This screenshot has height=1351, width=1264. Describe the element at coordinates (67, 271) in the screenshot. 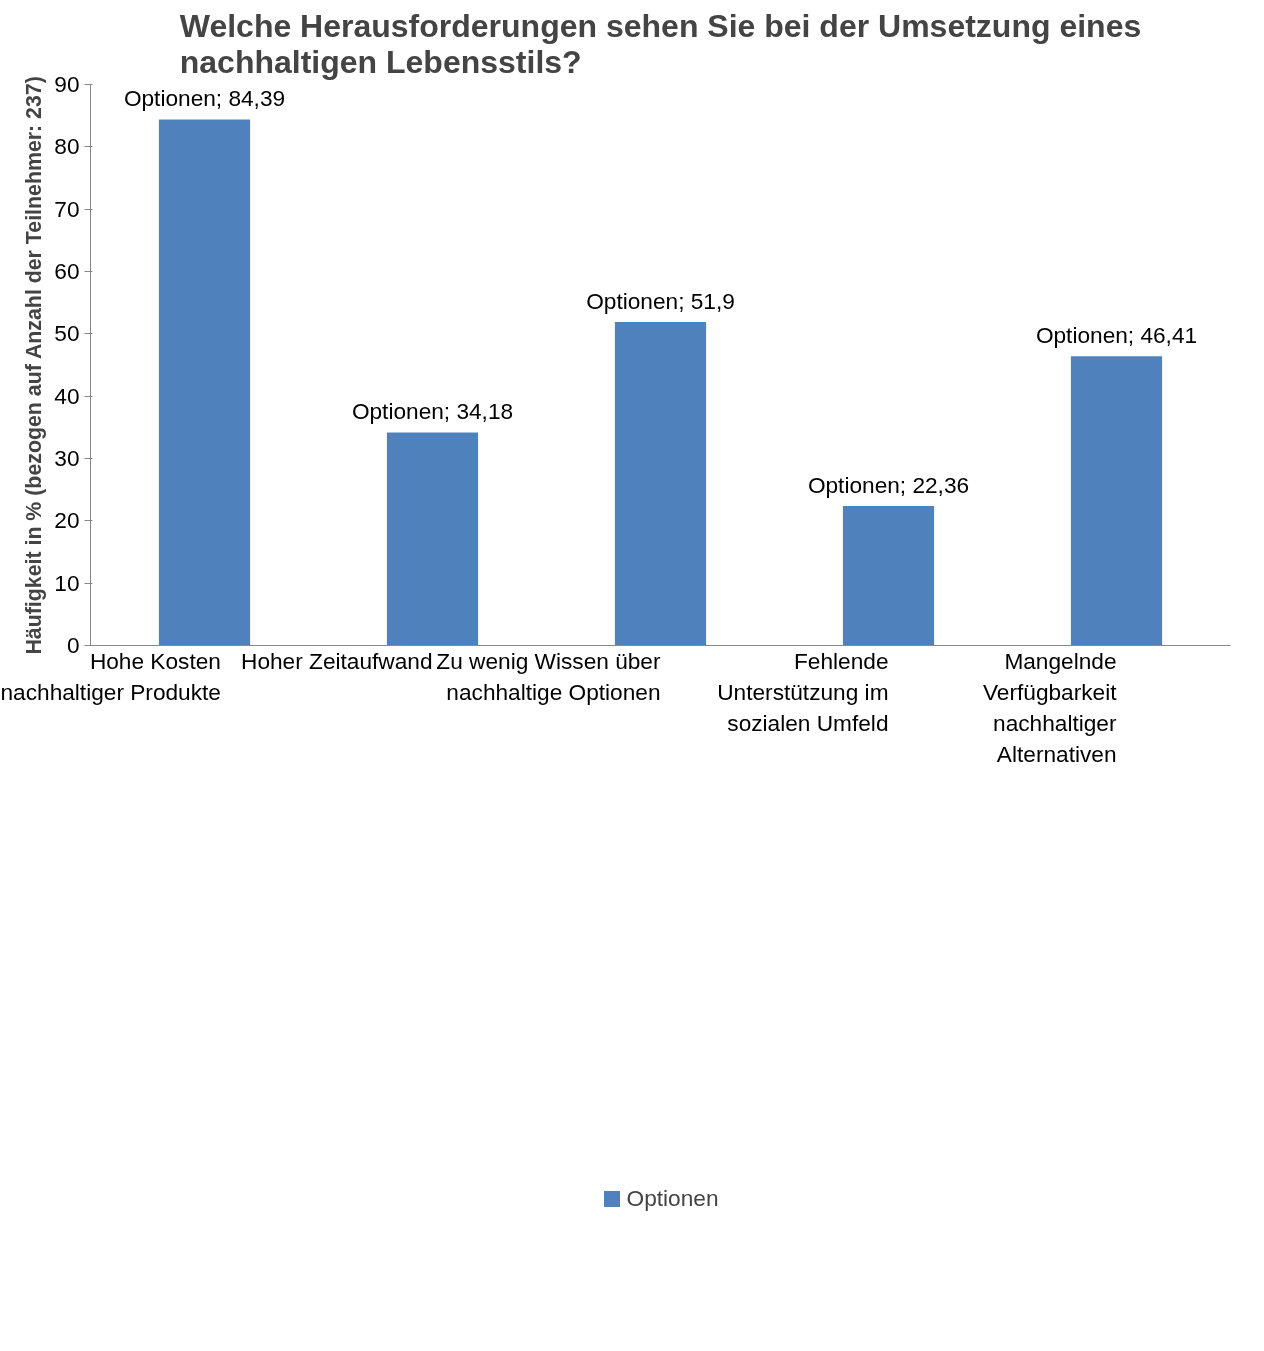

I see `y-tick-label: 60` at that location.